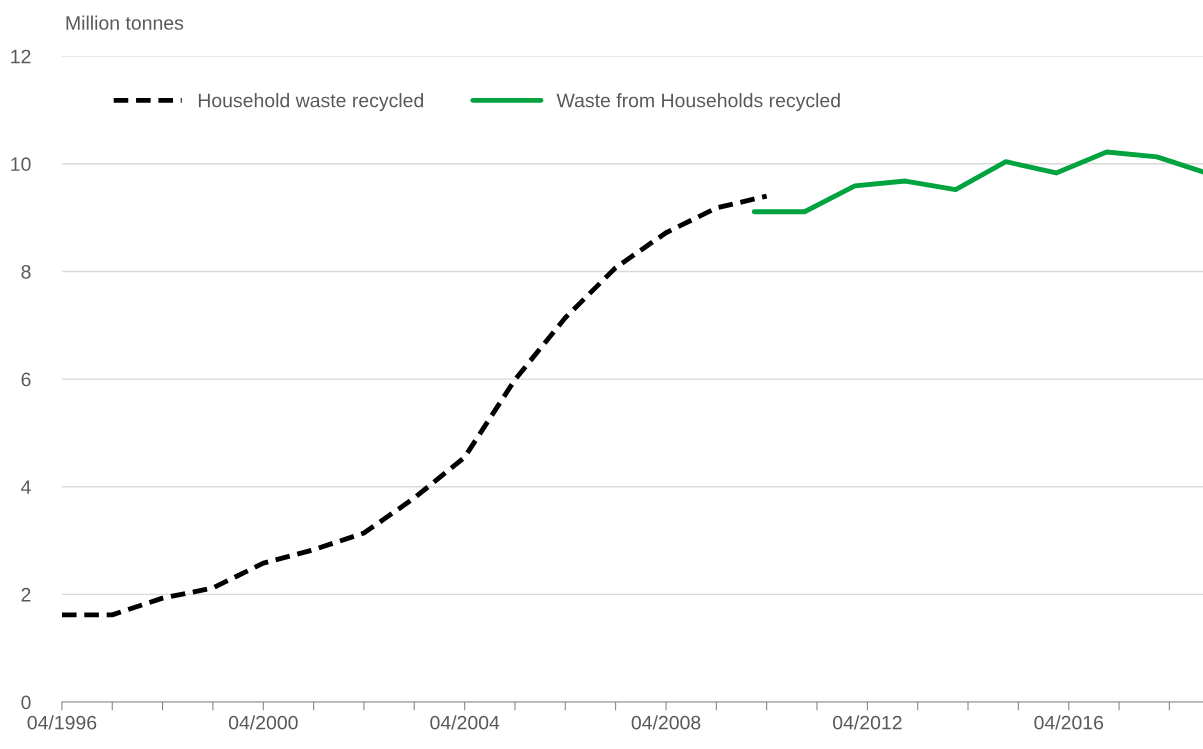 The image size is (1203, 749). I want to click on x-tick-label: 04/2012, so click(867, 722).